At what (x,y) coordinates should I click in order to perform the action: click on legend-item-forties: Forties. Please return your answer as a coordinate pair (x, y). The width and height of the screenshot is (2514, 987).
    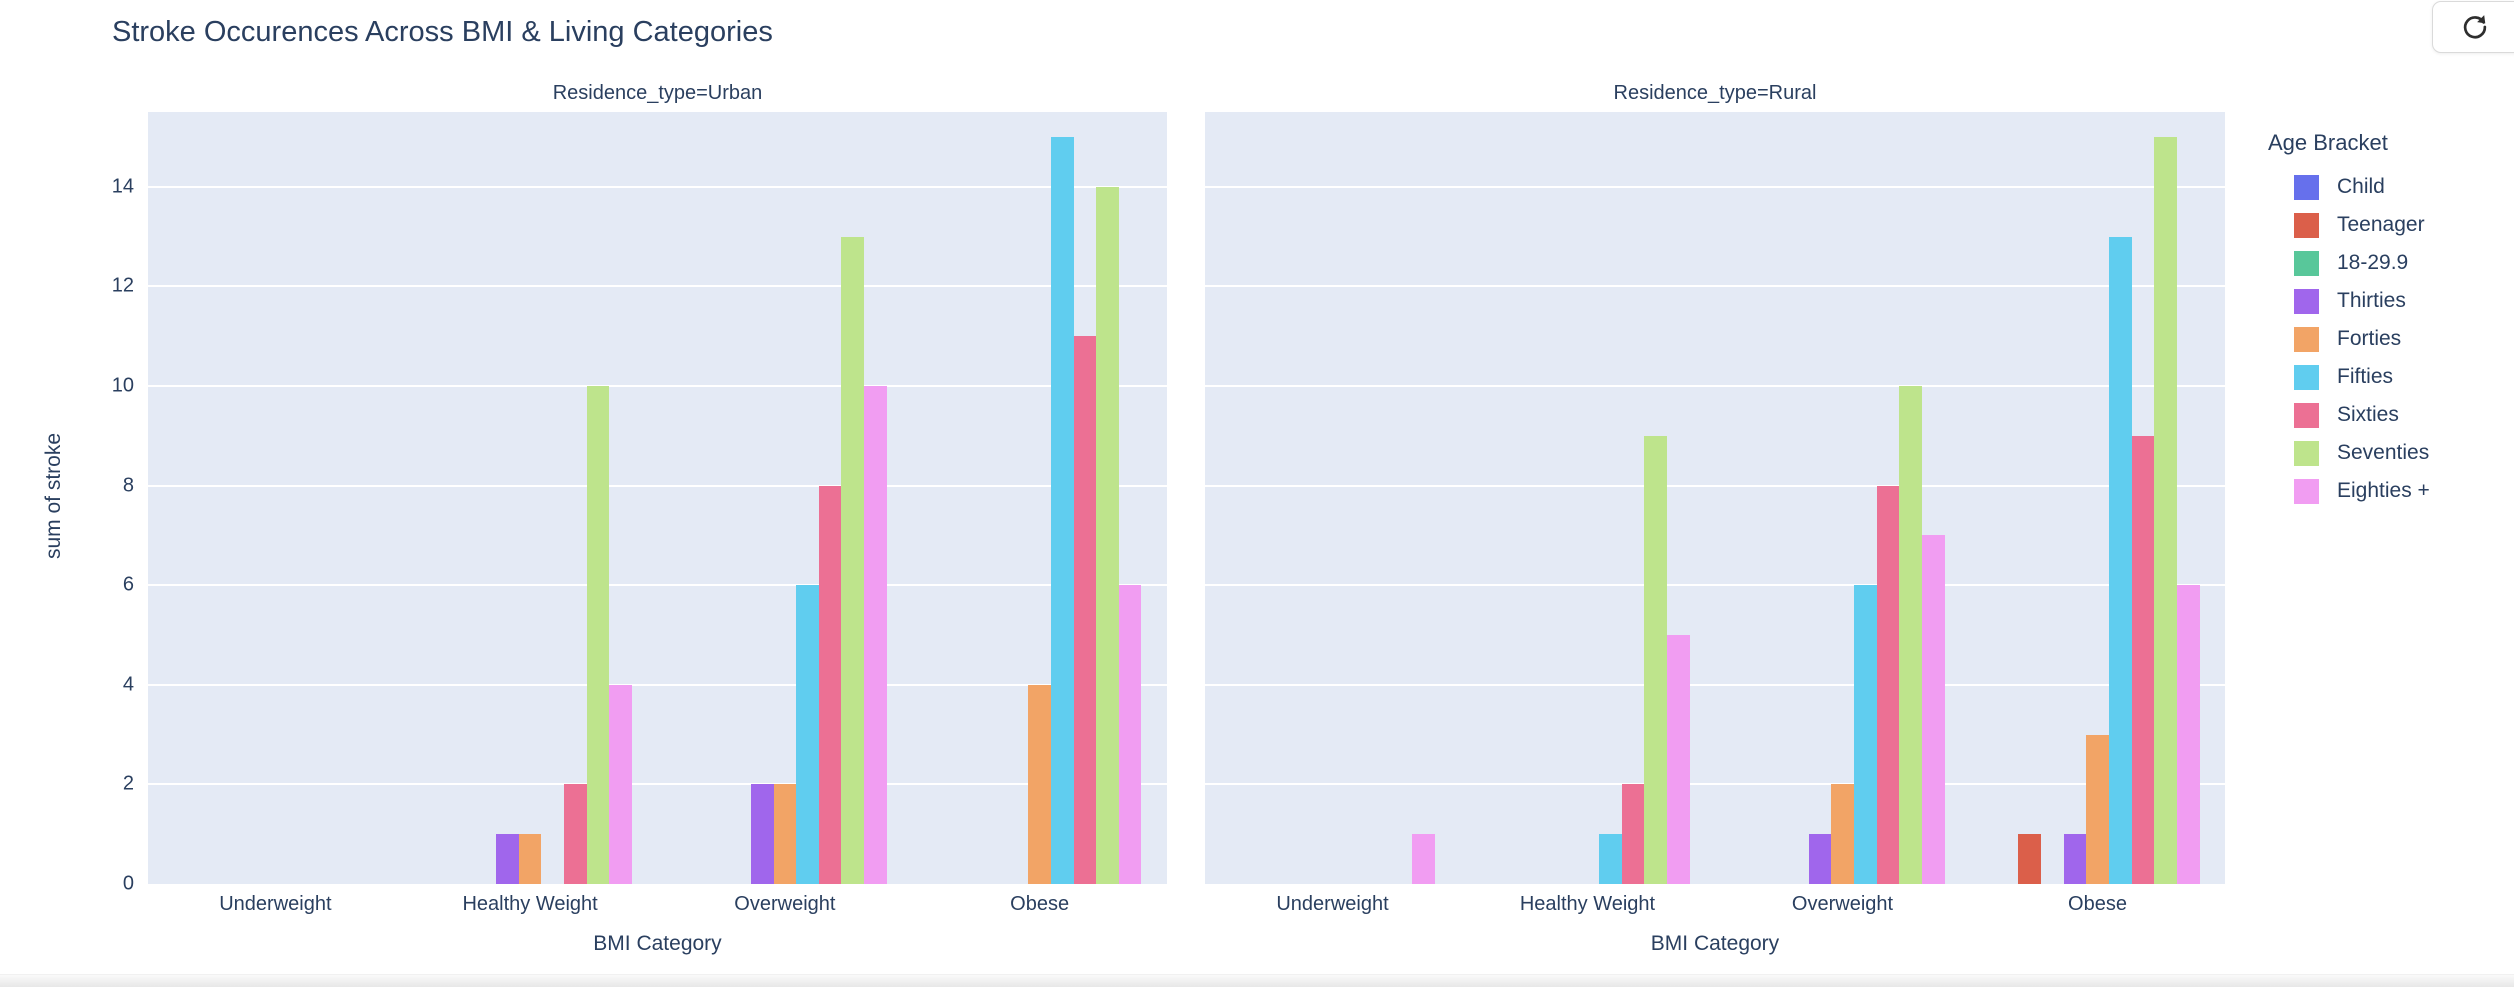
    Looking at the image, I should click on (2391, 339).